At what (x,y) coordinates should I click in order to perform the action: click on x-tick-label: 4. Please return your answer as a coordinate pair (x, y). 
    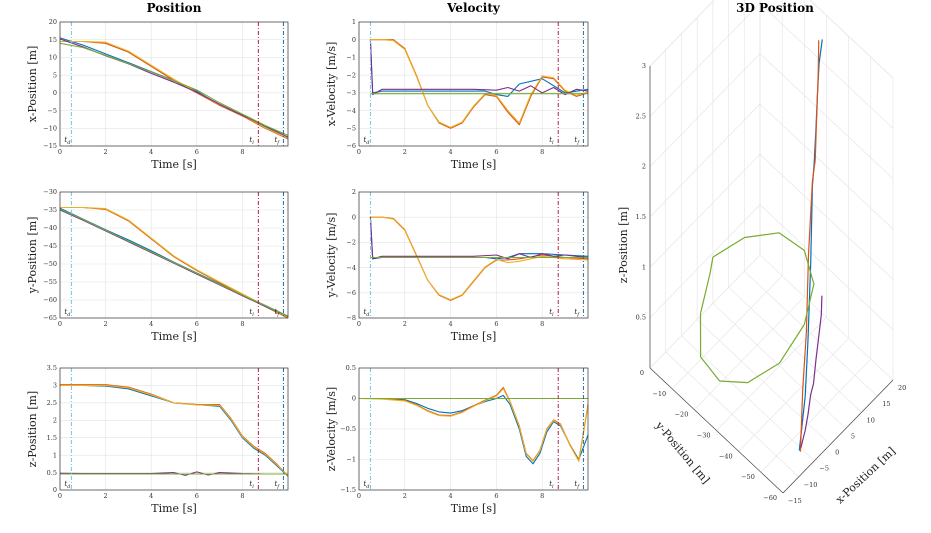
    Looking at the image, I should click on (451, 324).